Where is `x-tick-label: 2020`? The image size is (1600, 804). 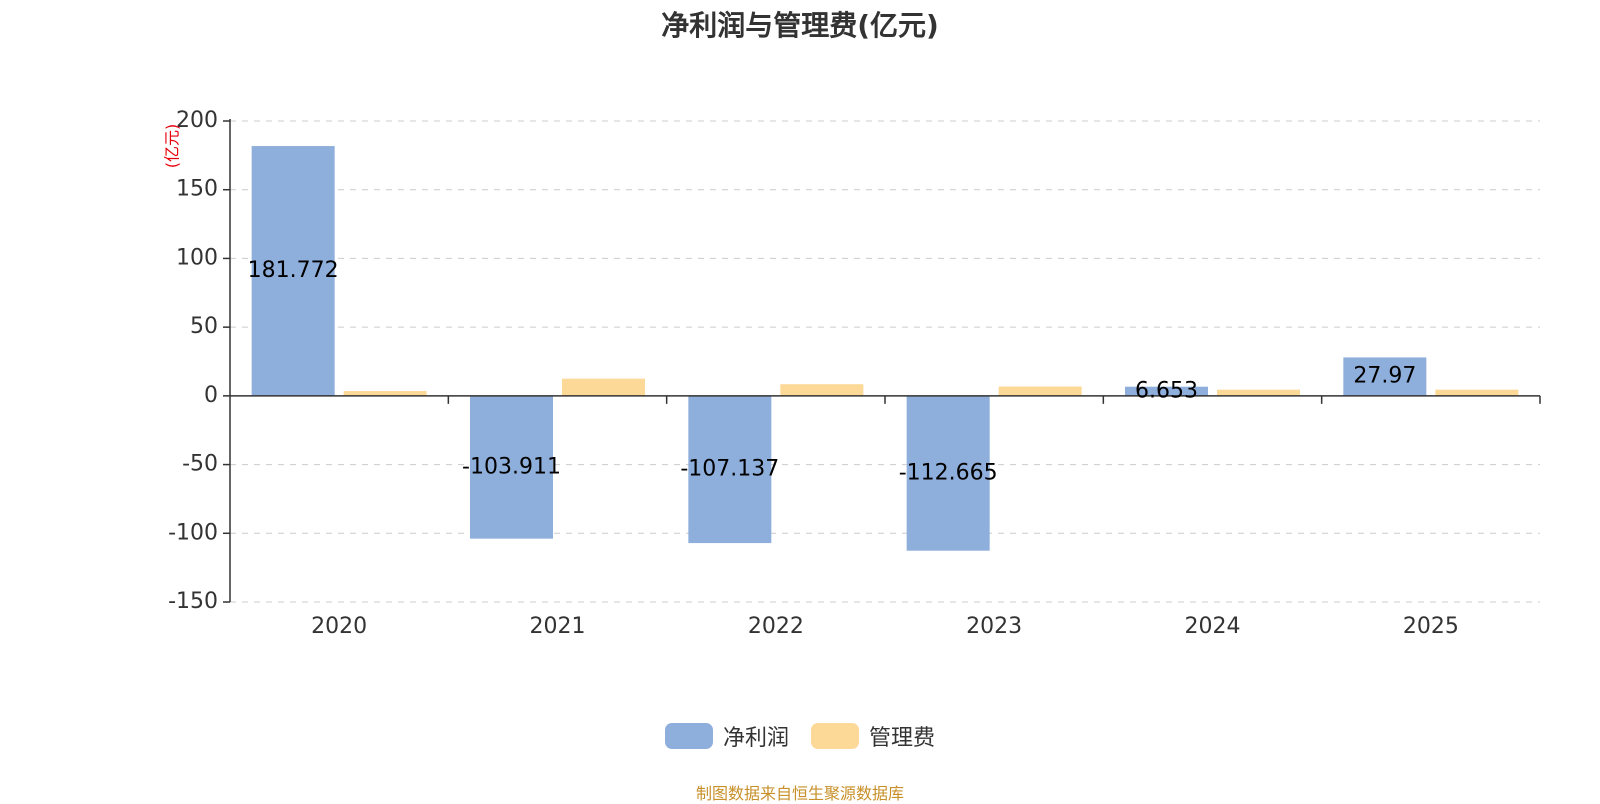
x-tick-label: 2020 is located at coordinates (339, 626).